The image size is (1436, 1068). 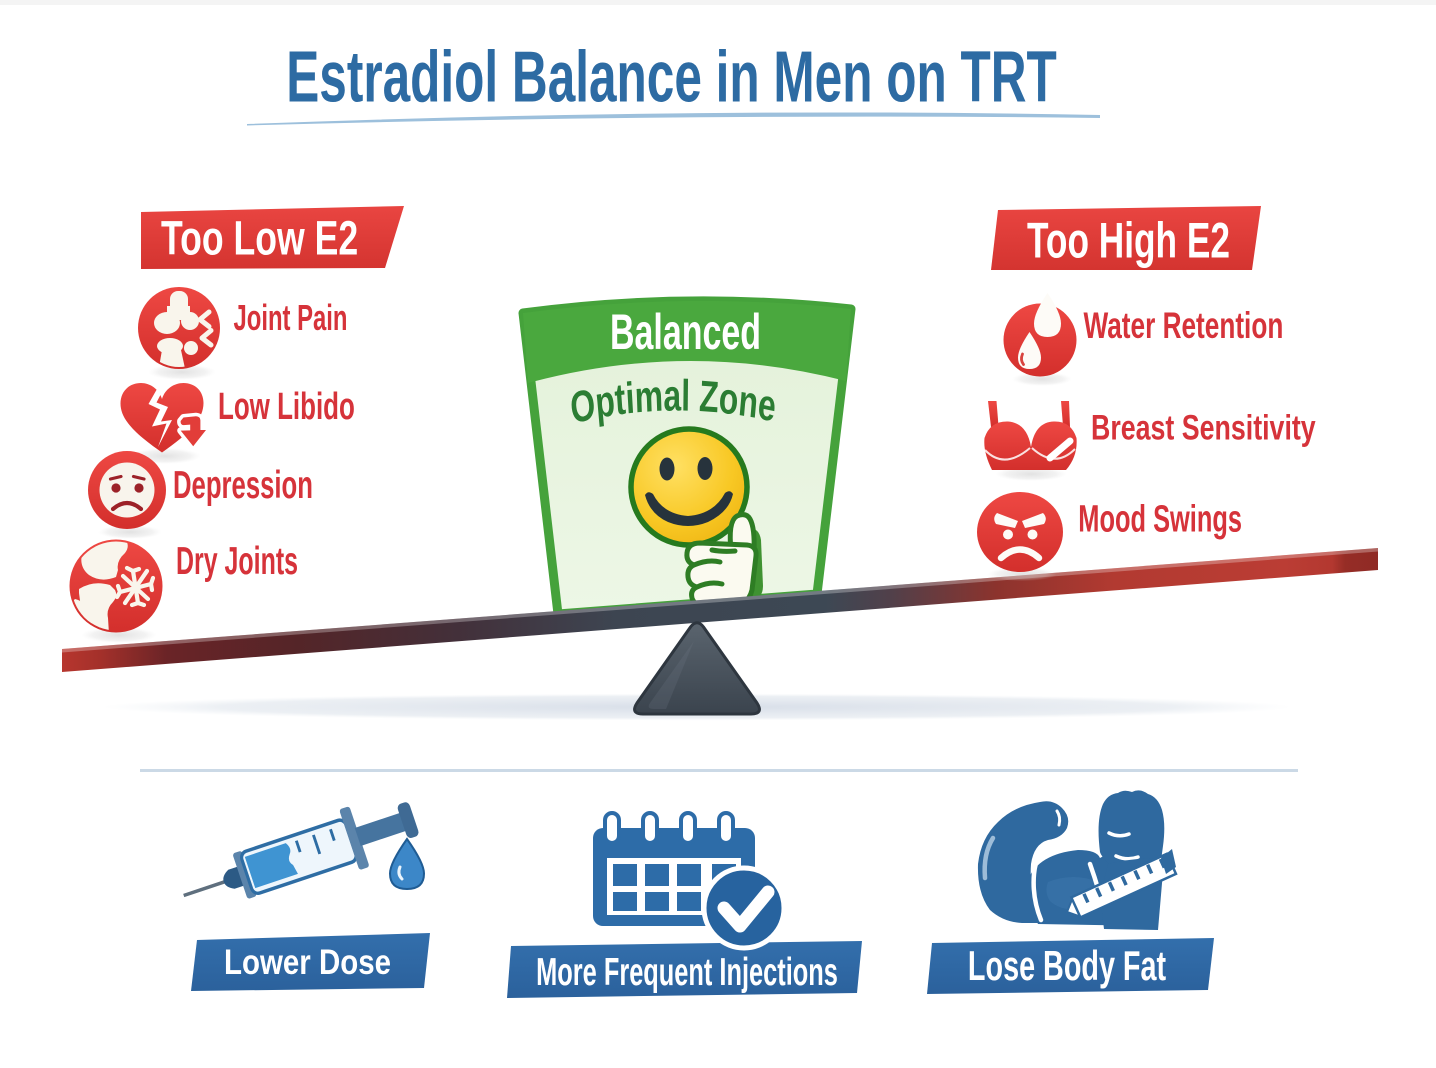 What do you see at coordinates (243, 485) in the screenshot?
I see `svg-text: Depression` at bounding box center [243, 485].